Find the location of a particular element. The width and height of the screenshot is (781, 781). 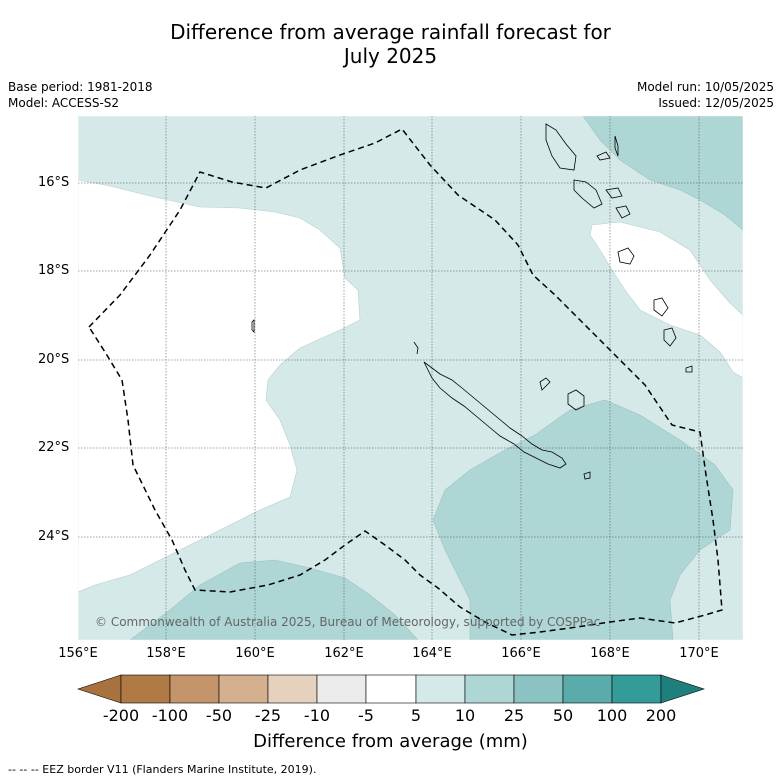

mare-island is located at coordinates (587, 475).